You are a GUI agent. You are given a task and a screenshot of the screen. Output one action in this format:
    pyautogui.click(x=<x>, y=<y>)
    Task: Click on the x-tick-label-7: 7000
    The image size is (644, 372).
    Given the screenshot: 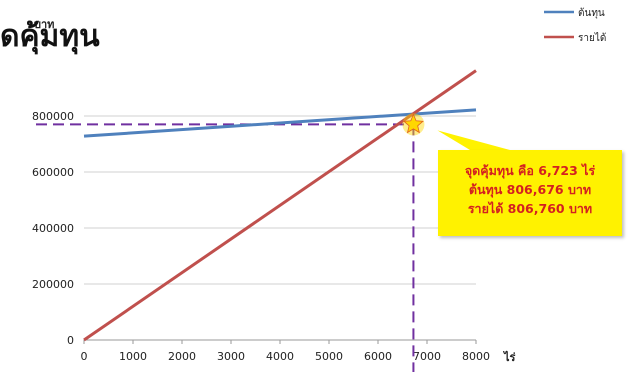 What is the action you would take?
    pyautogui.click(x=427, y=356)
    